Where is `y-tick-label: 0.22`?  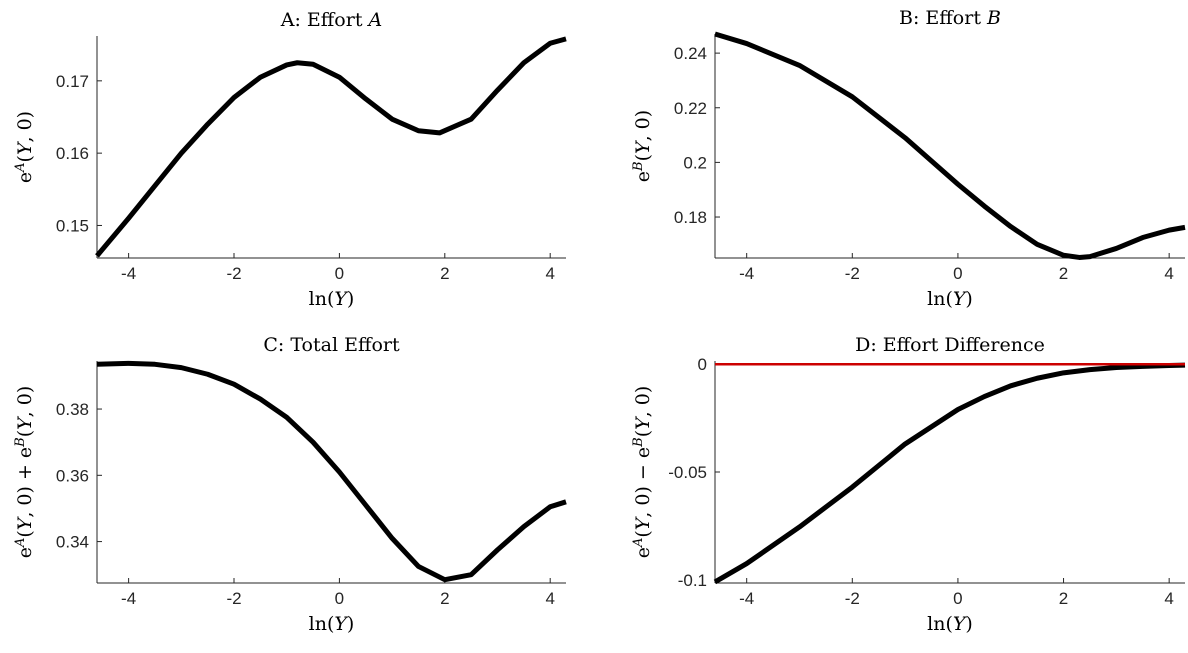 y-tick-label: 0.22 is located at coordinates (690, 108).